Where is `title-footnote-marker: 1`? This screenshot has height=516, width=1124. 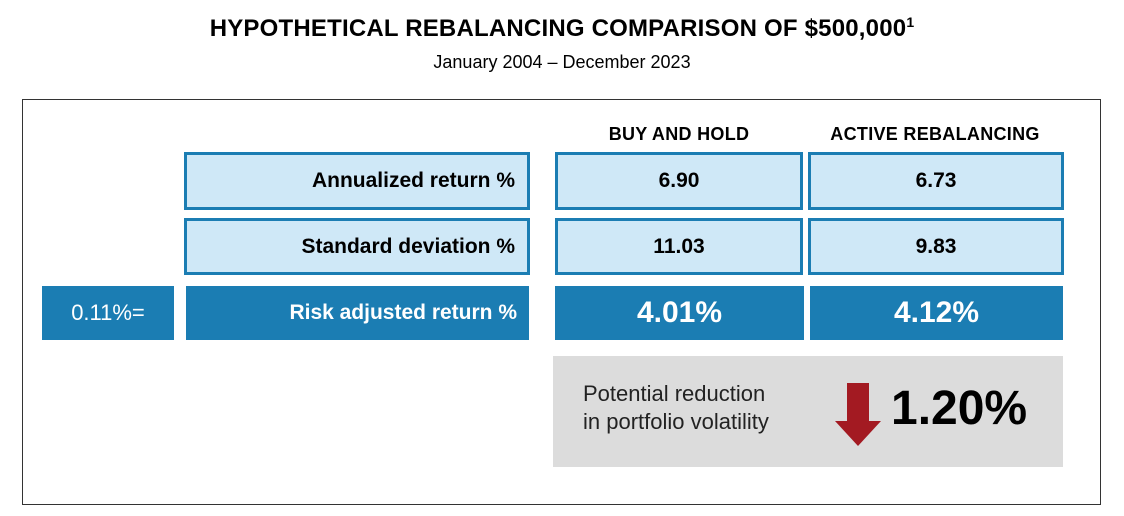
title-footnote-marker: 1 is located at coordinates (910, 22).